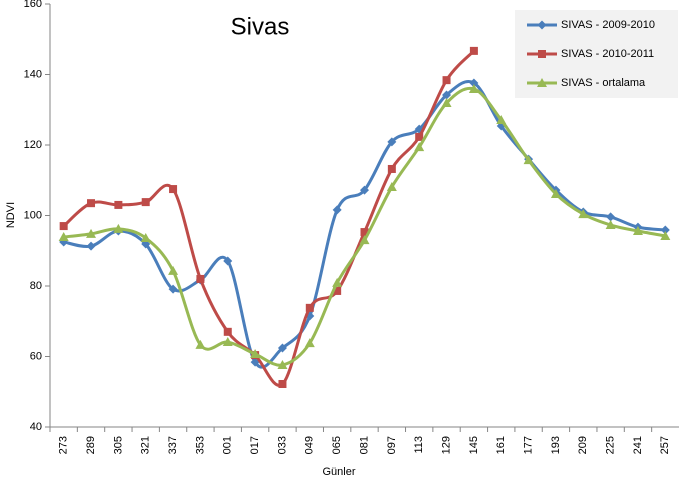 This screenshot has width=679, height=482. I want to click on x-tick-label: 161, so click(501, 445).